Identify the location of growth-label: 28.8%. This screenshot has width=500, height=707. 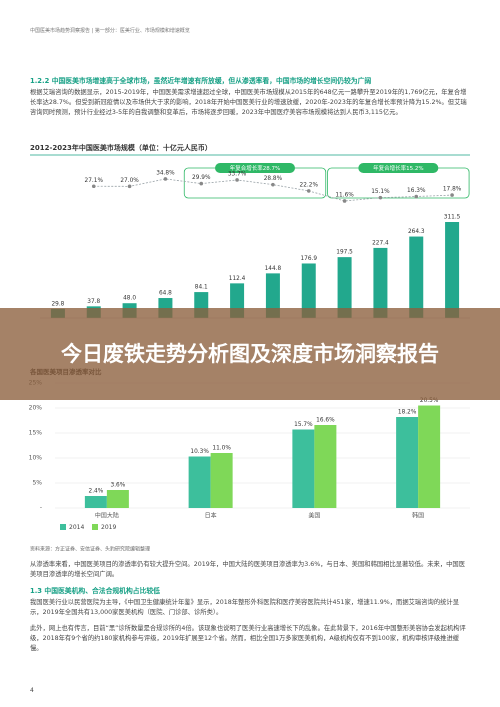
(273, 179).